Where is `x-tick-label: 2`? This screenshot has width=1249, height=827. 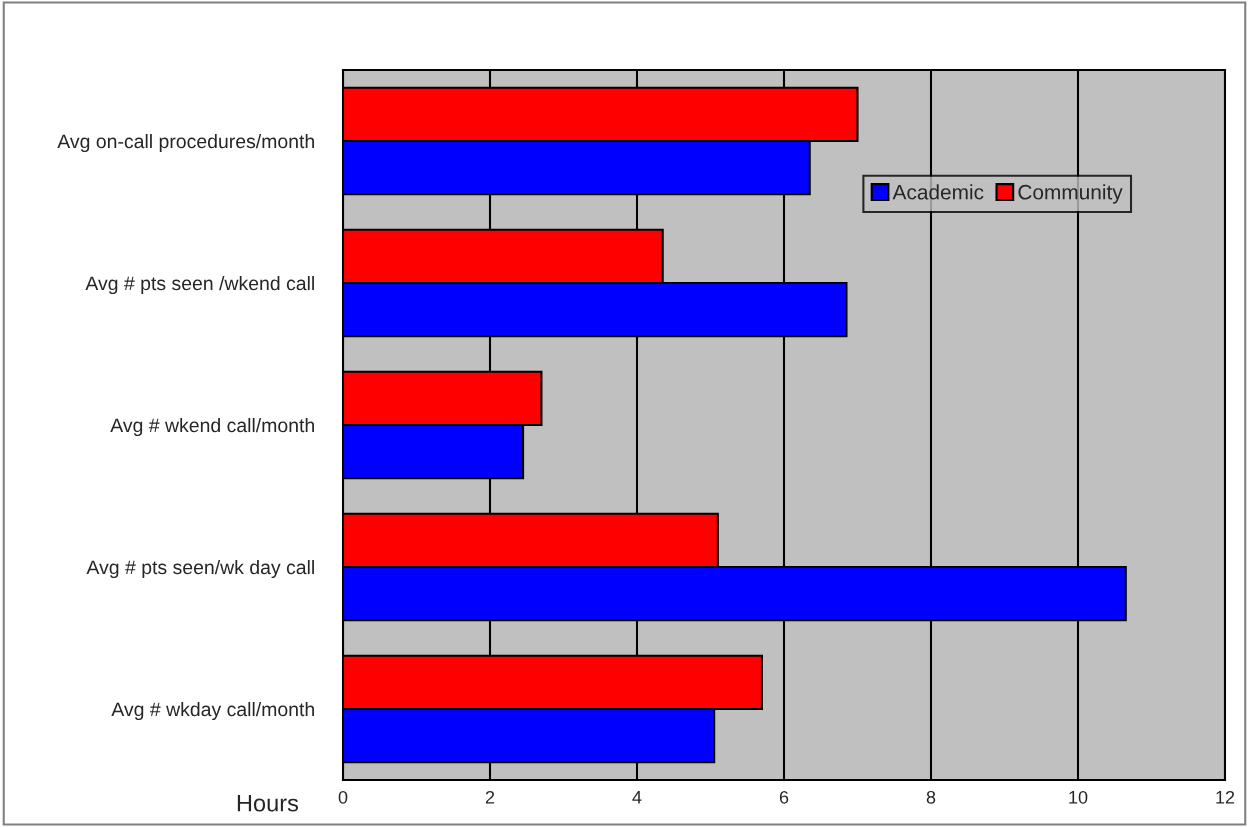
x-tick-label: 2 is located at coordinates (490, 797).